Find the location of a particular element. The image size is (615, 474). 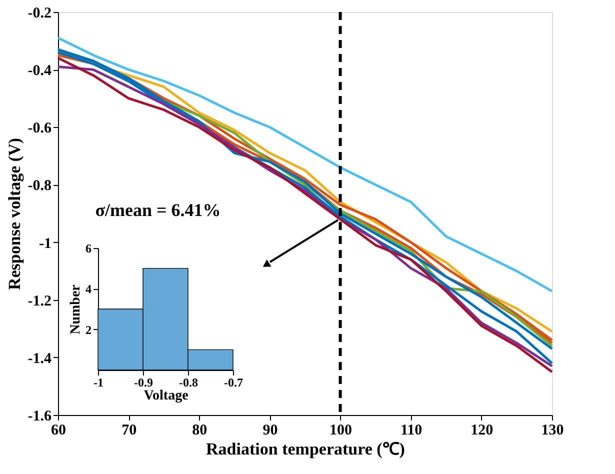

x-axis-title: Radiation temperature (℃) is located at coordinates (305, 449).